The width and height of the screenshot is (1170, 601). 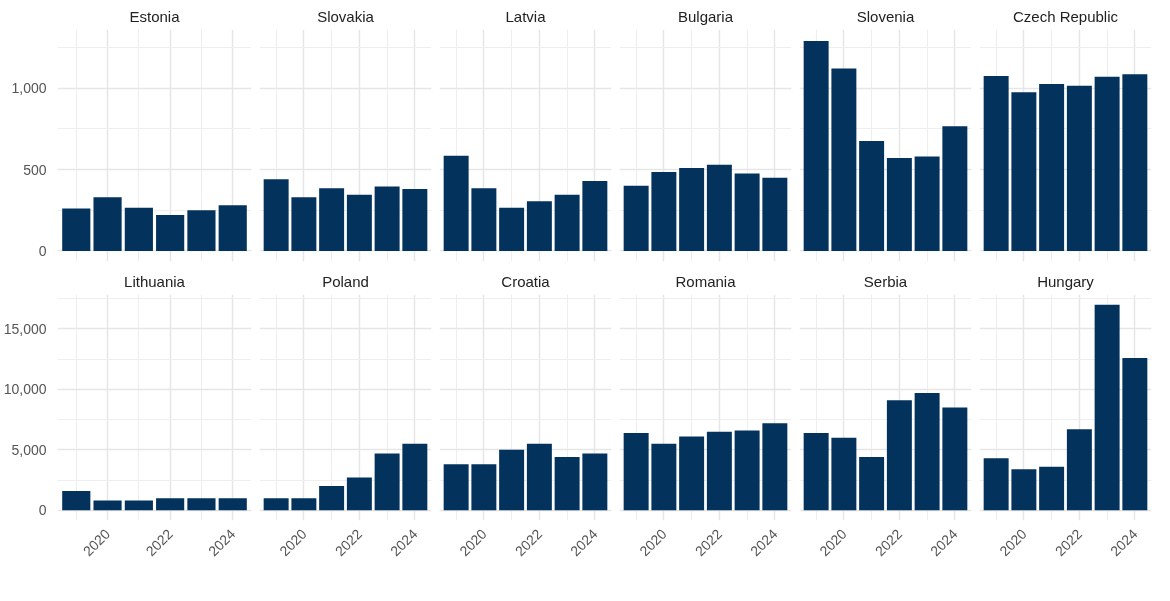 I want to click on chart-title: Czech Republic, so click(x=1065, y=16).